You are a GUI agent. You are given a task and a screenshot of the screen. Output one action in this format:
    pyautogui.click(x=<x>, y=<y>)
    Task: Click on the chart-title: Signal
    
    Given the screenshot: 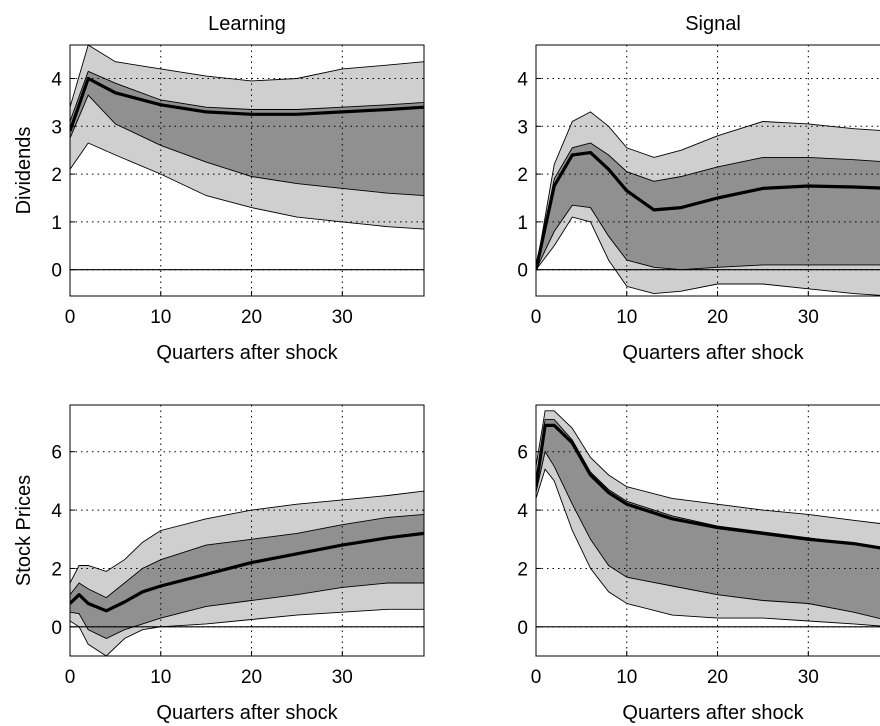 What is the action you would take?
    pyautogui.click(x=713, y=24)
    